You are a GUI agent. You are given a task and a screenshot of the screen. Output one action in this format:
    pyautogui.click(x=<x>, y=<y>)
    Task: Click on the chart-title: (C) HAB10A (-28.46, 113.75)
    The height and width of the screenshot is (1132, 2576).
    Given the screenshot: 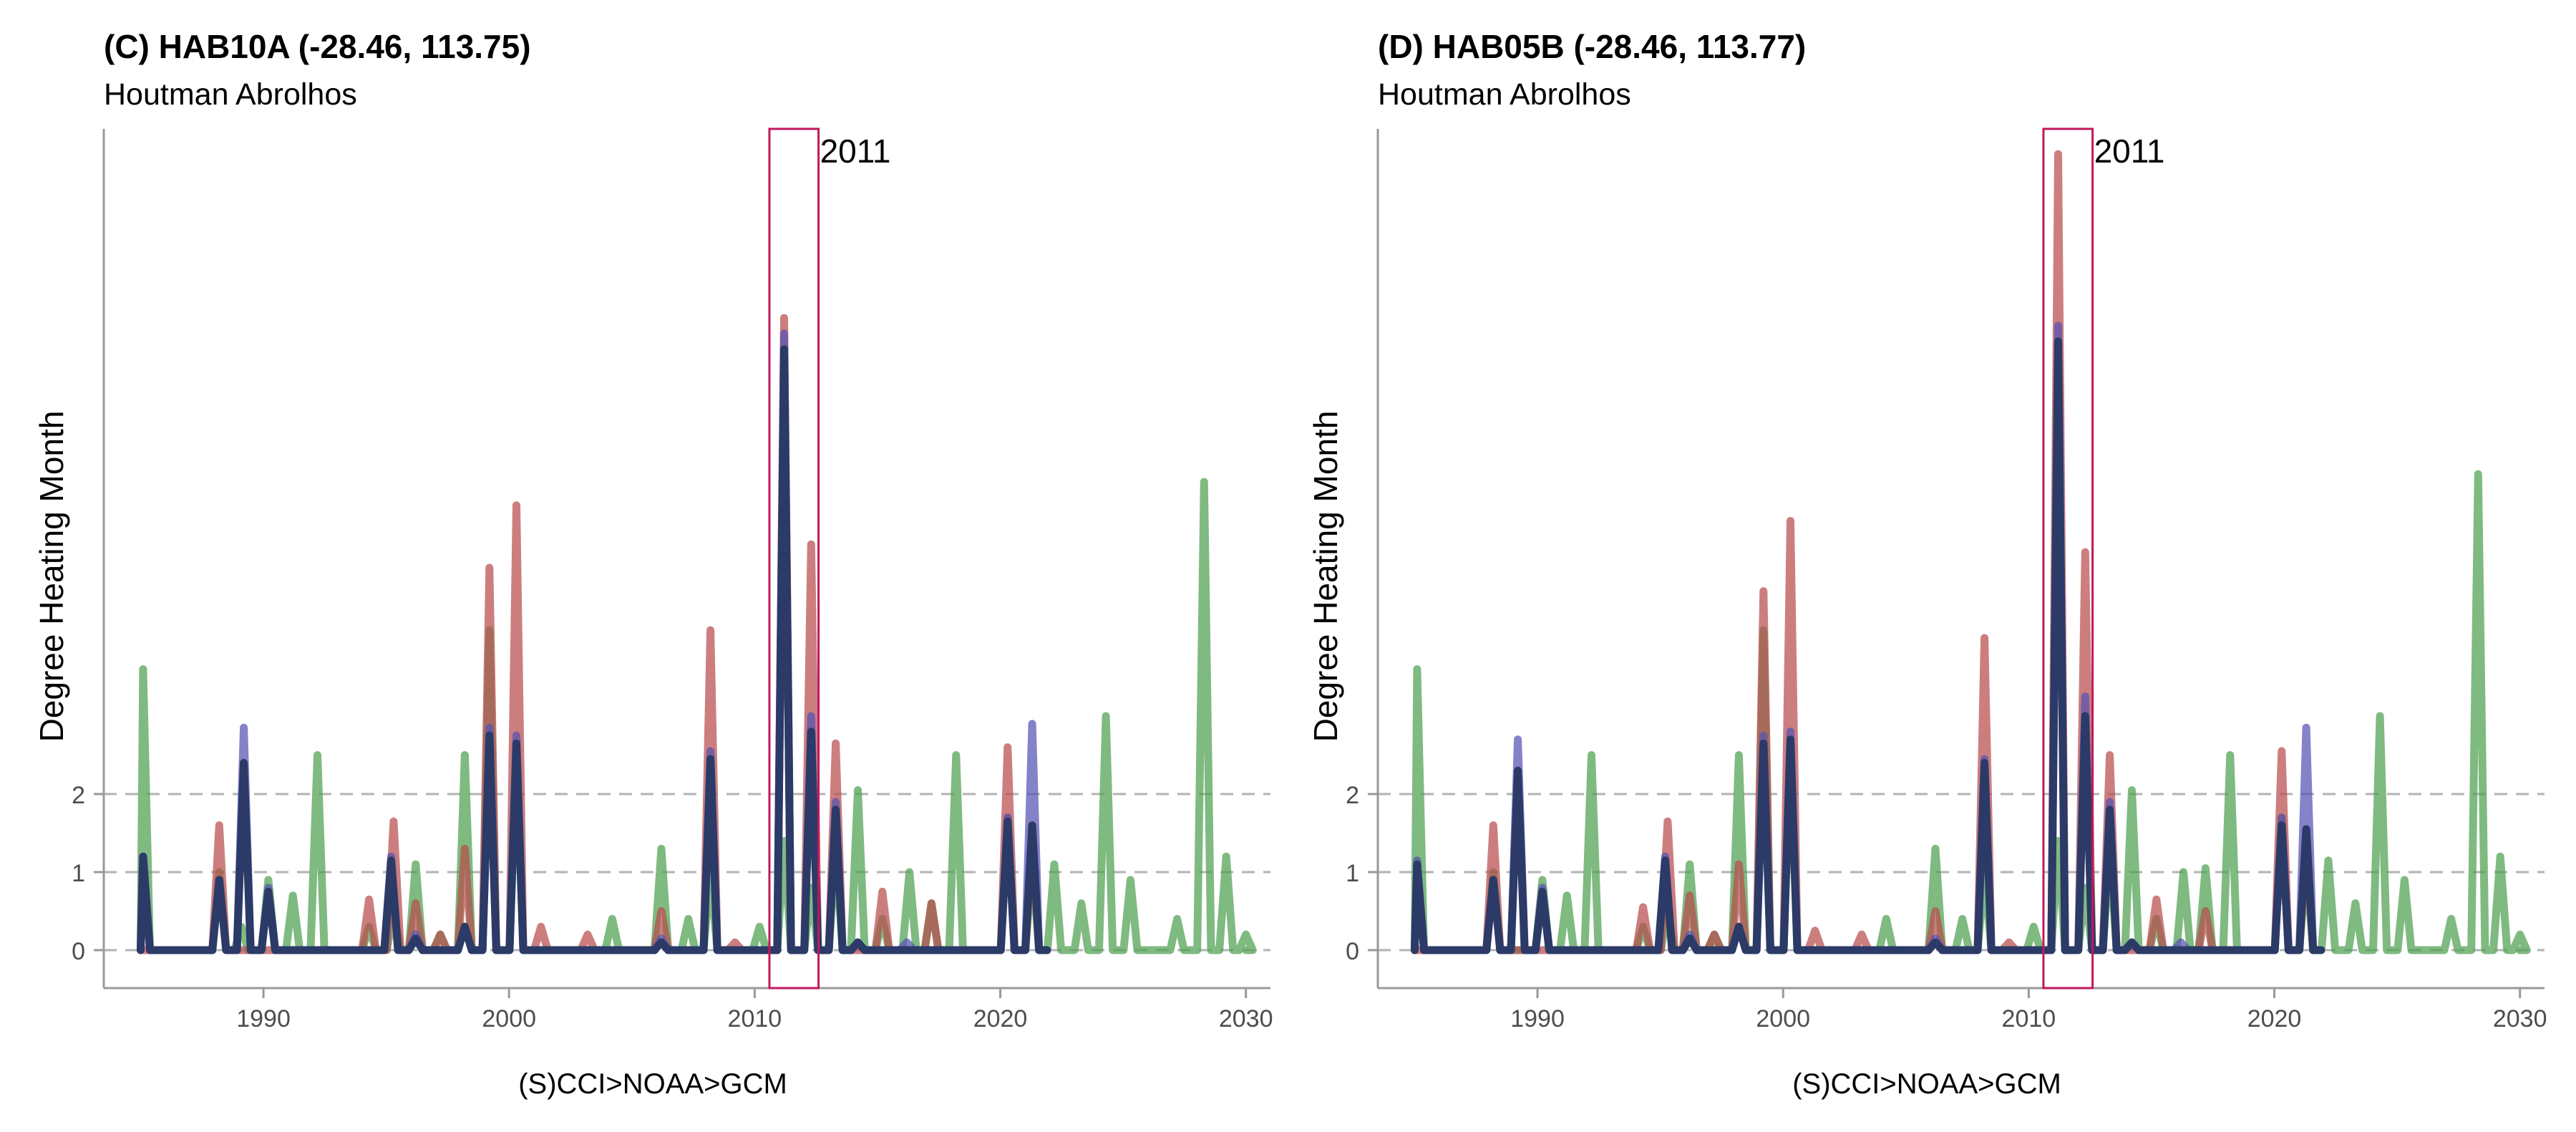 What is the action you would take?
    pyautogui.click(x=317, y=46)
    